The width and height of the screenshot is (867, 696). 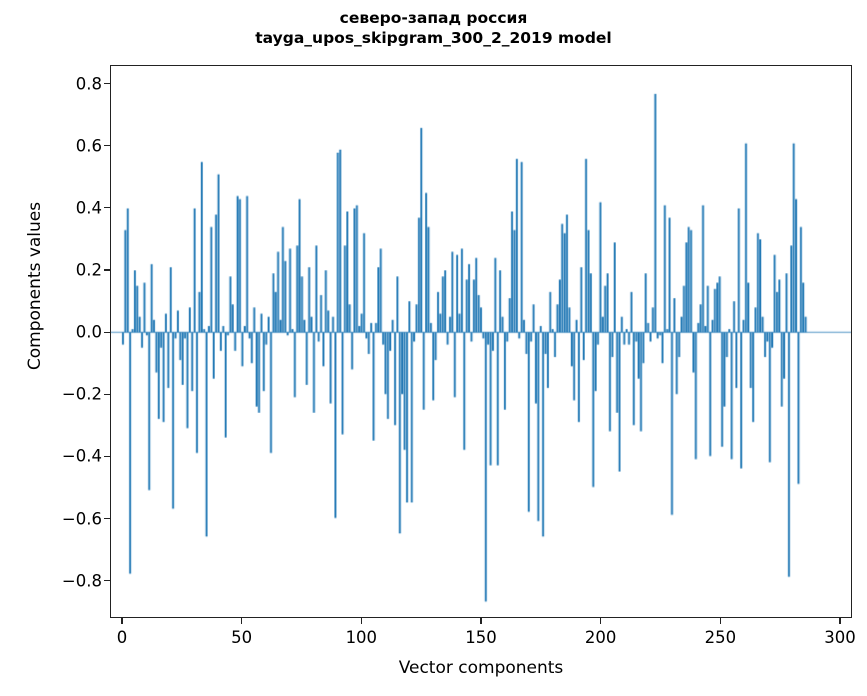 What do you see at coordinates (840, 637) in the screenshot?
I see `x-tick-label: 300` at bounding box center [840, 637].